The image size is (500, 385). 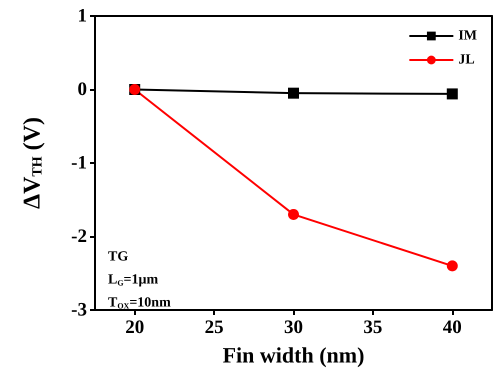 I want to click on x-tick-label: 35, so click(x=372, y=327).